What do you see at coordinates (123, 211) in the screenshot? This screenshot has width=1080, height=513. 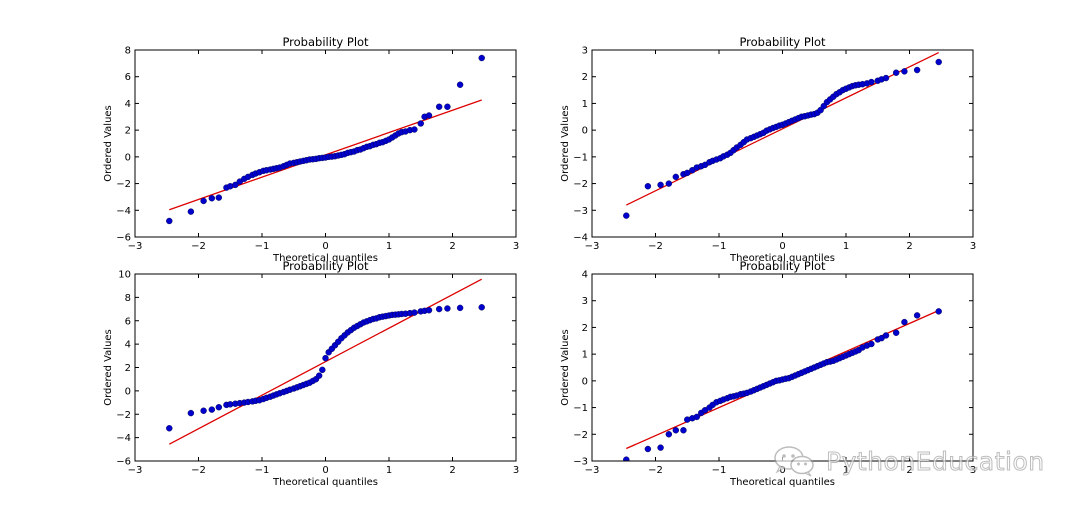 I see `y-tick-label: −4` at bounding box center [123, 211].